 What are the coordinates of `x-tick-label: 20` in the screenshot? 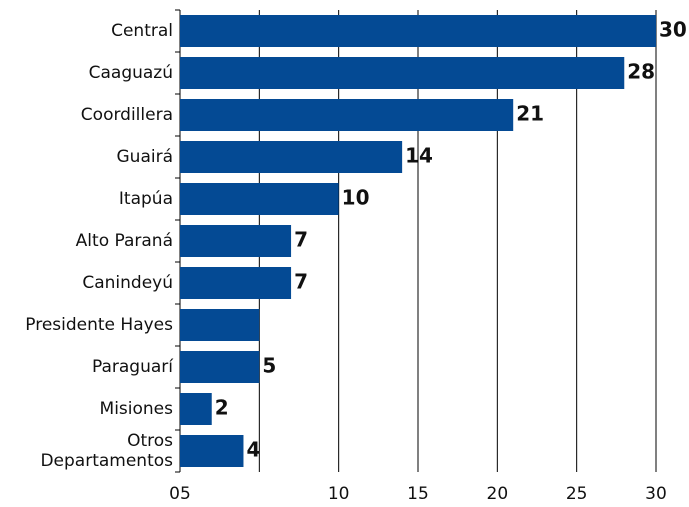 It's located at (498, 494).